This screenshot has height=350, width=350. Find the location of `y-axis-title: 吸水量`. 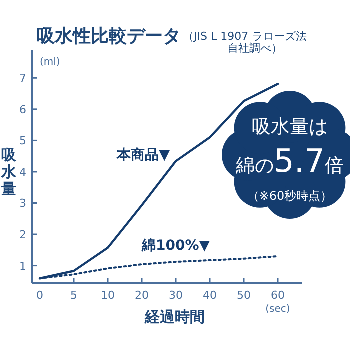

y-axis-title: 吸水量 is located at coordinates (9, 172).